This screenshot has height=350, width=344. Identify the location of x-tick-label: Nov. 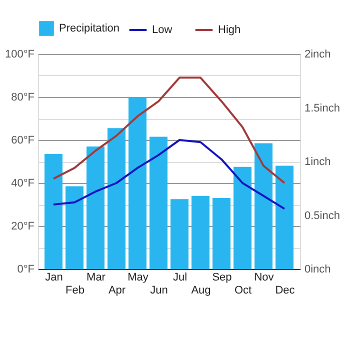
(264, 278).